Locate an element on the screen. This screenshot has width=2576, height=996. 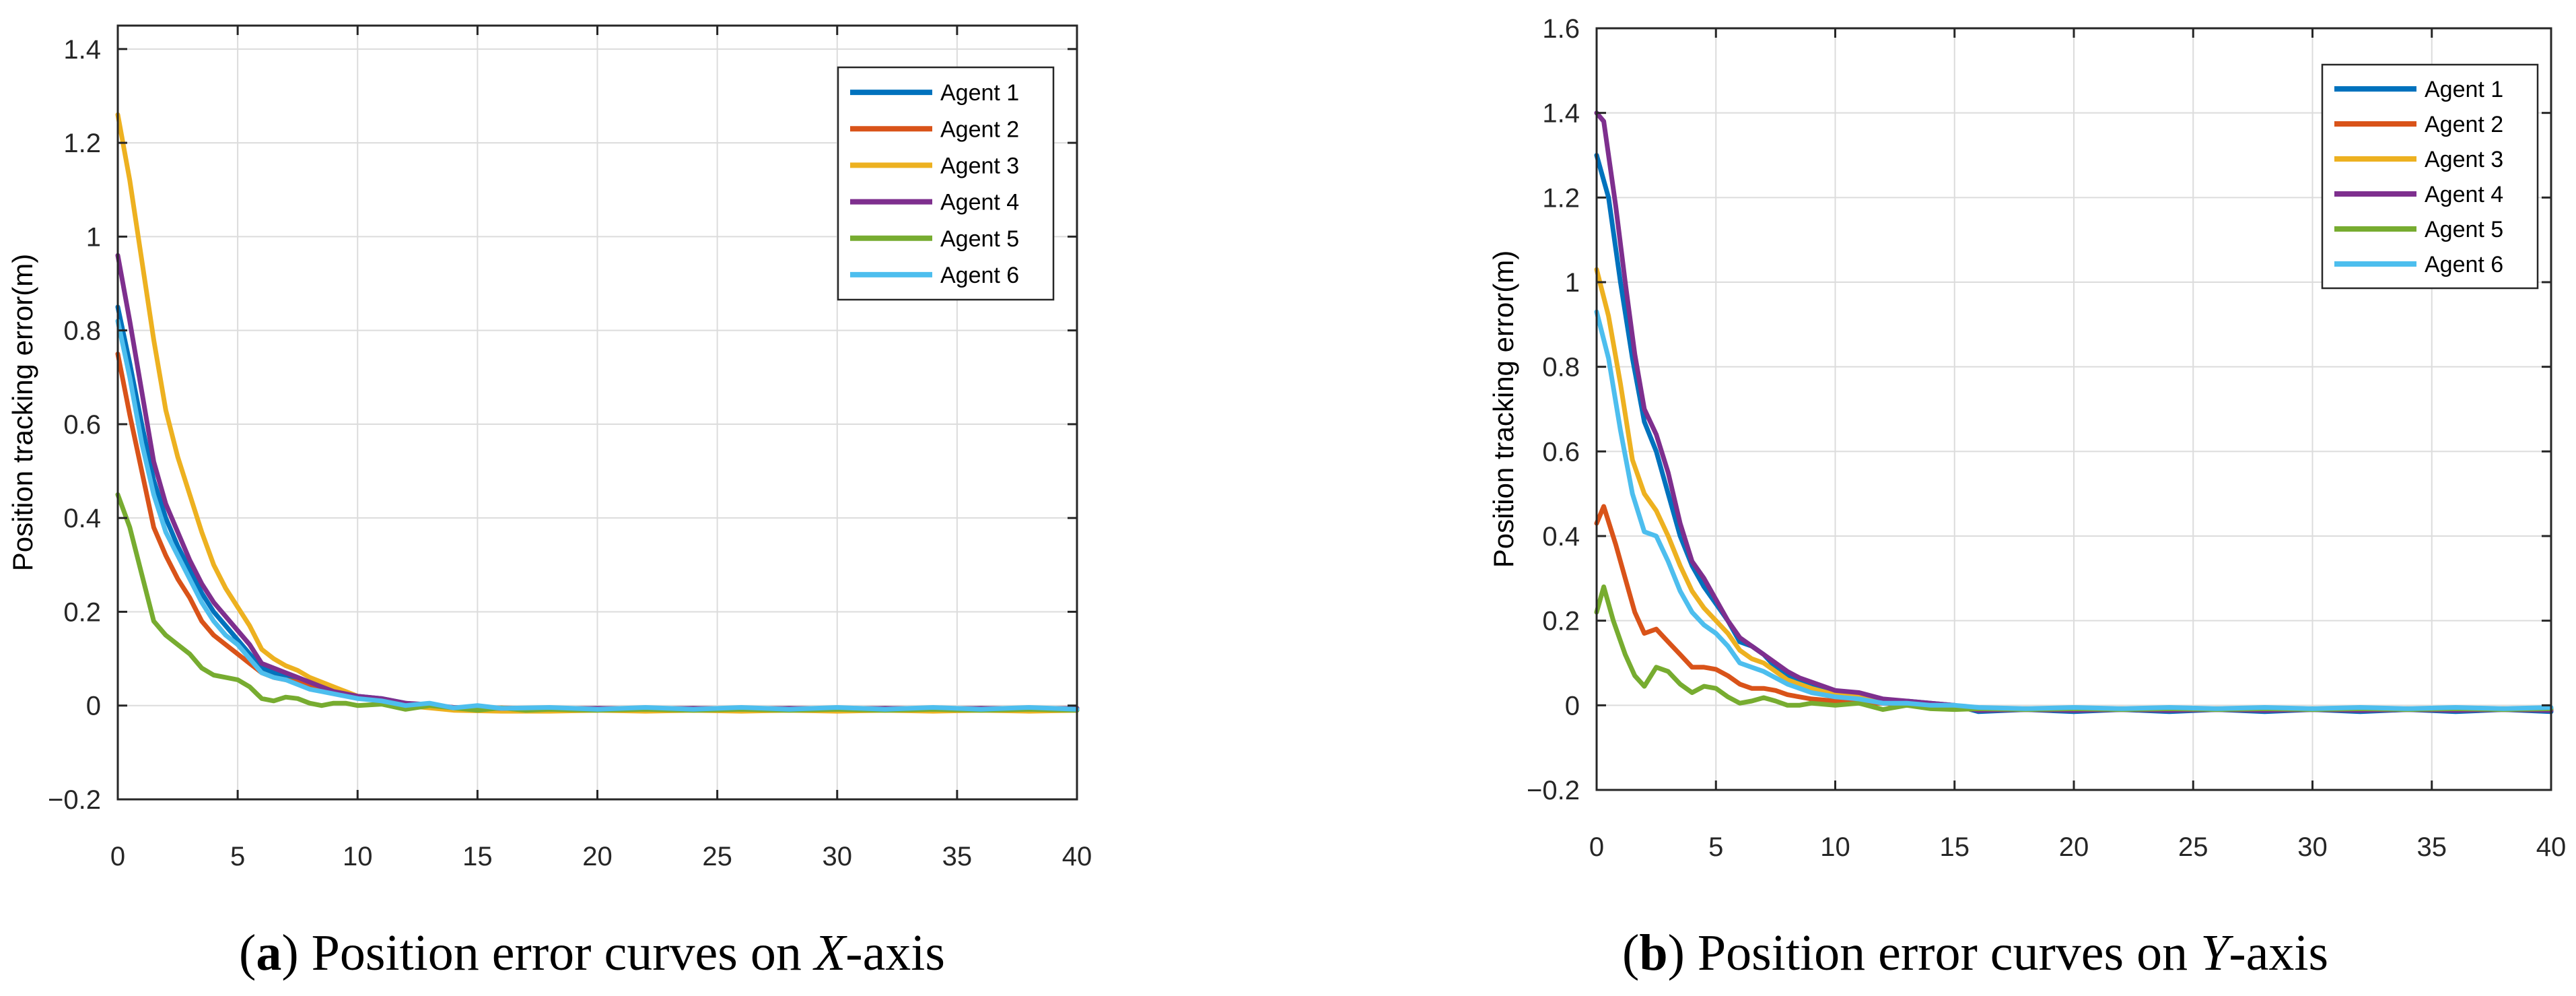
chart-a-x-tick-label: 25 is located at coordinates (717, 856).